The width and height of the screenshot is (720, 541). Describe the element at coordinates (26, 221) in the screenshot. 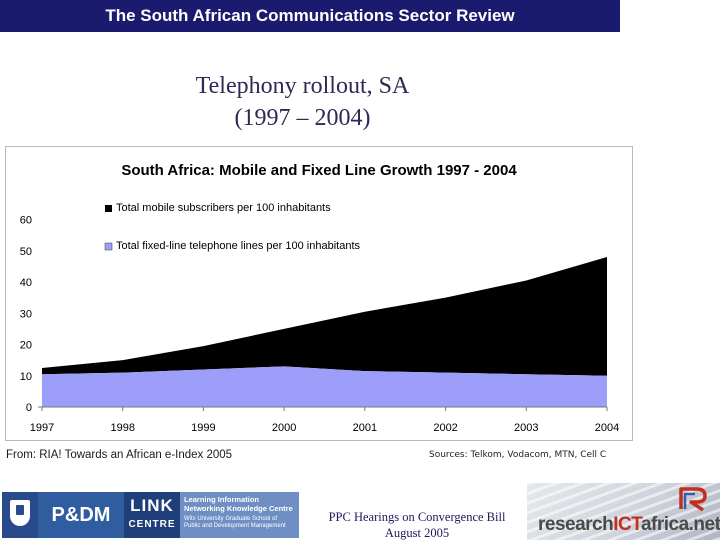

I see `y-tick-label: 60` at that location.